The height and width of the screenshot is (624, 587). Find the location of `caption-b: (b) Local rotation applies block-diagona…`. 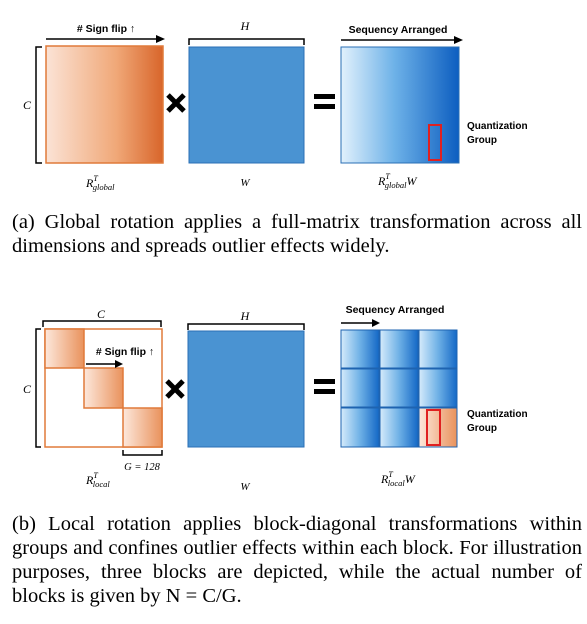

caption-b: (b) Local rotation applies block-diagona… is located at coordinates (297, 560).